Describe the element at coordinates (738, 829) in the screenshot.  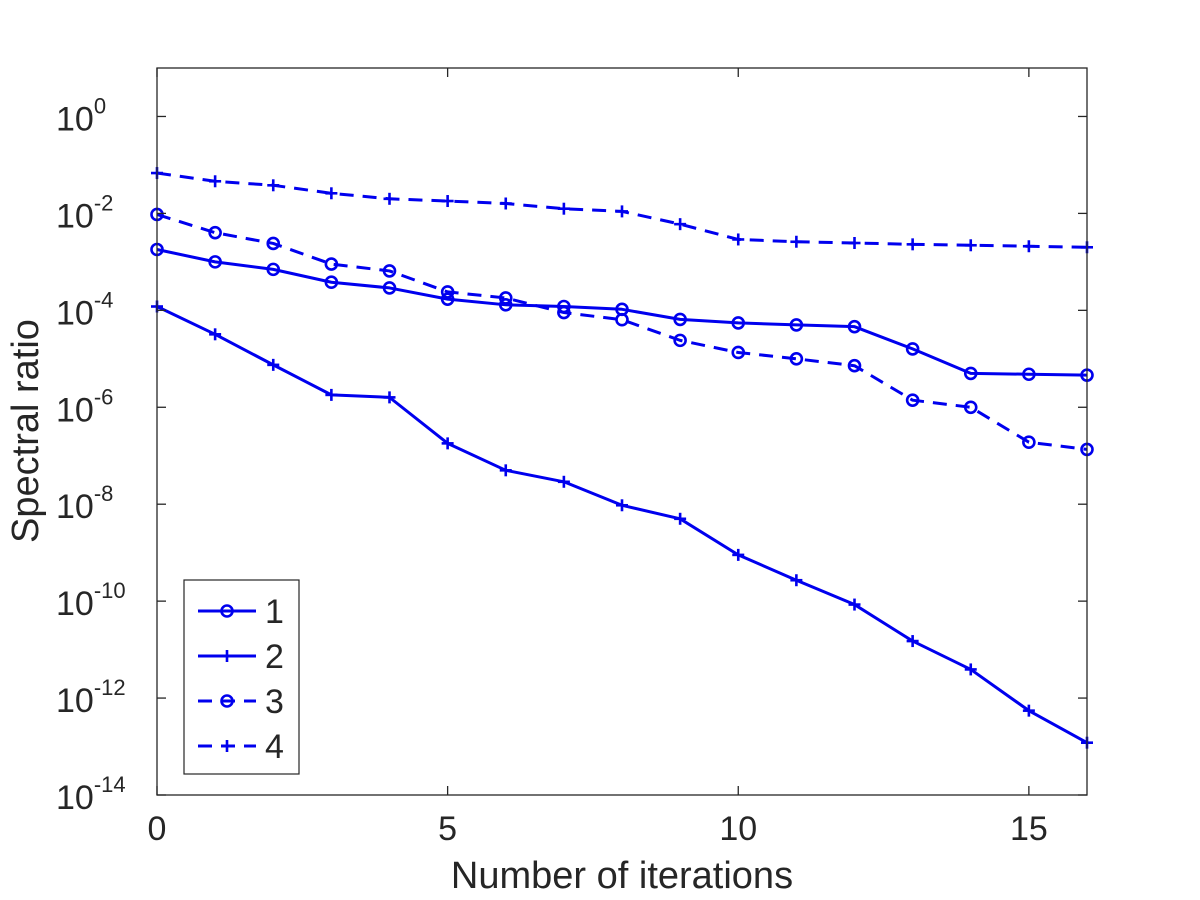
I see `x-tick-label: 10` at that location.